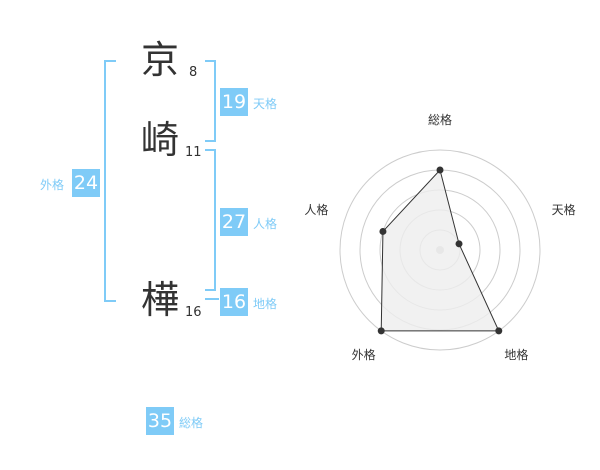 The image size is (600, 470). Describe the element at coordinates (212, 299) in the screenshot. I see `chikaku-connector` at that location.